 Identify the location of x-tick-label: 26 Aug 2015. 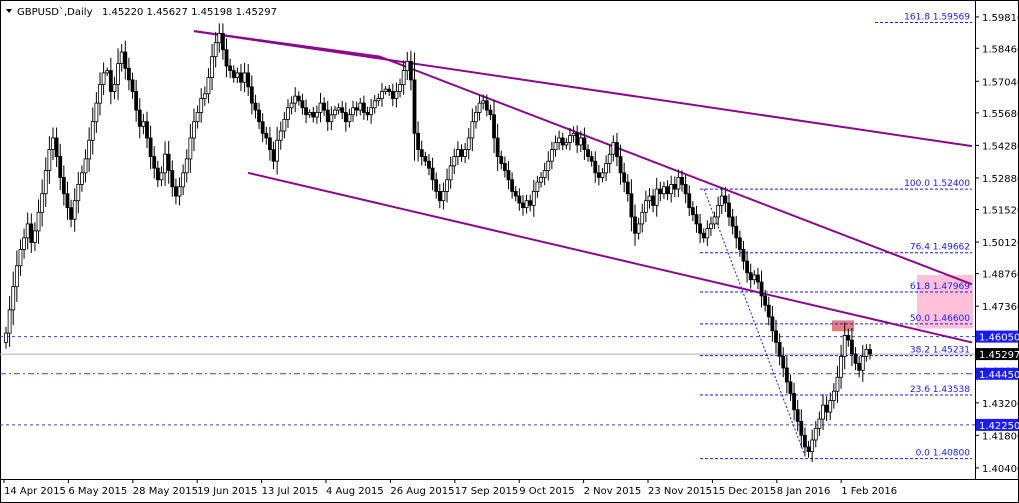
(422, 491).